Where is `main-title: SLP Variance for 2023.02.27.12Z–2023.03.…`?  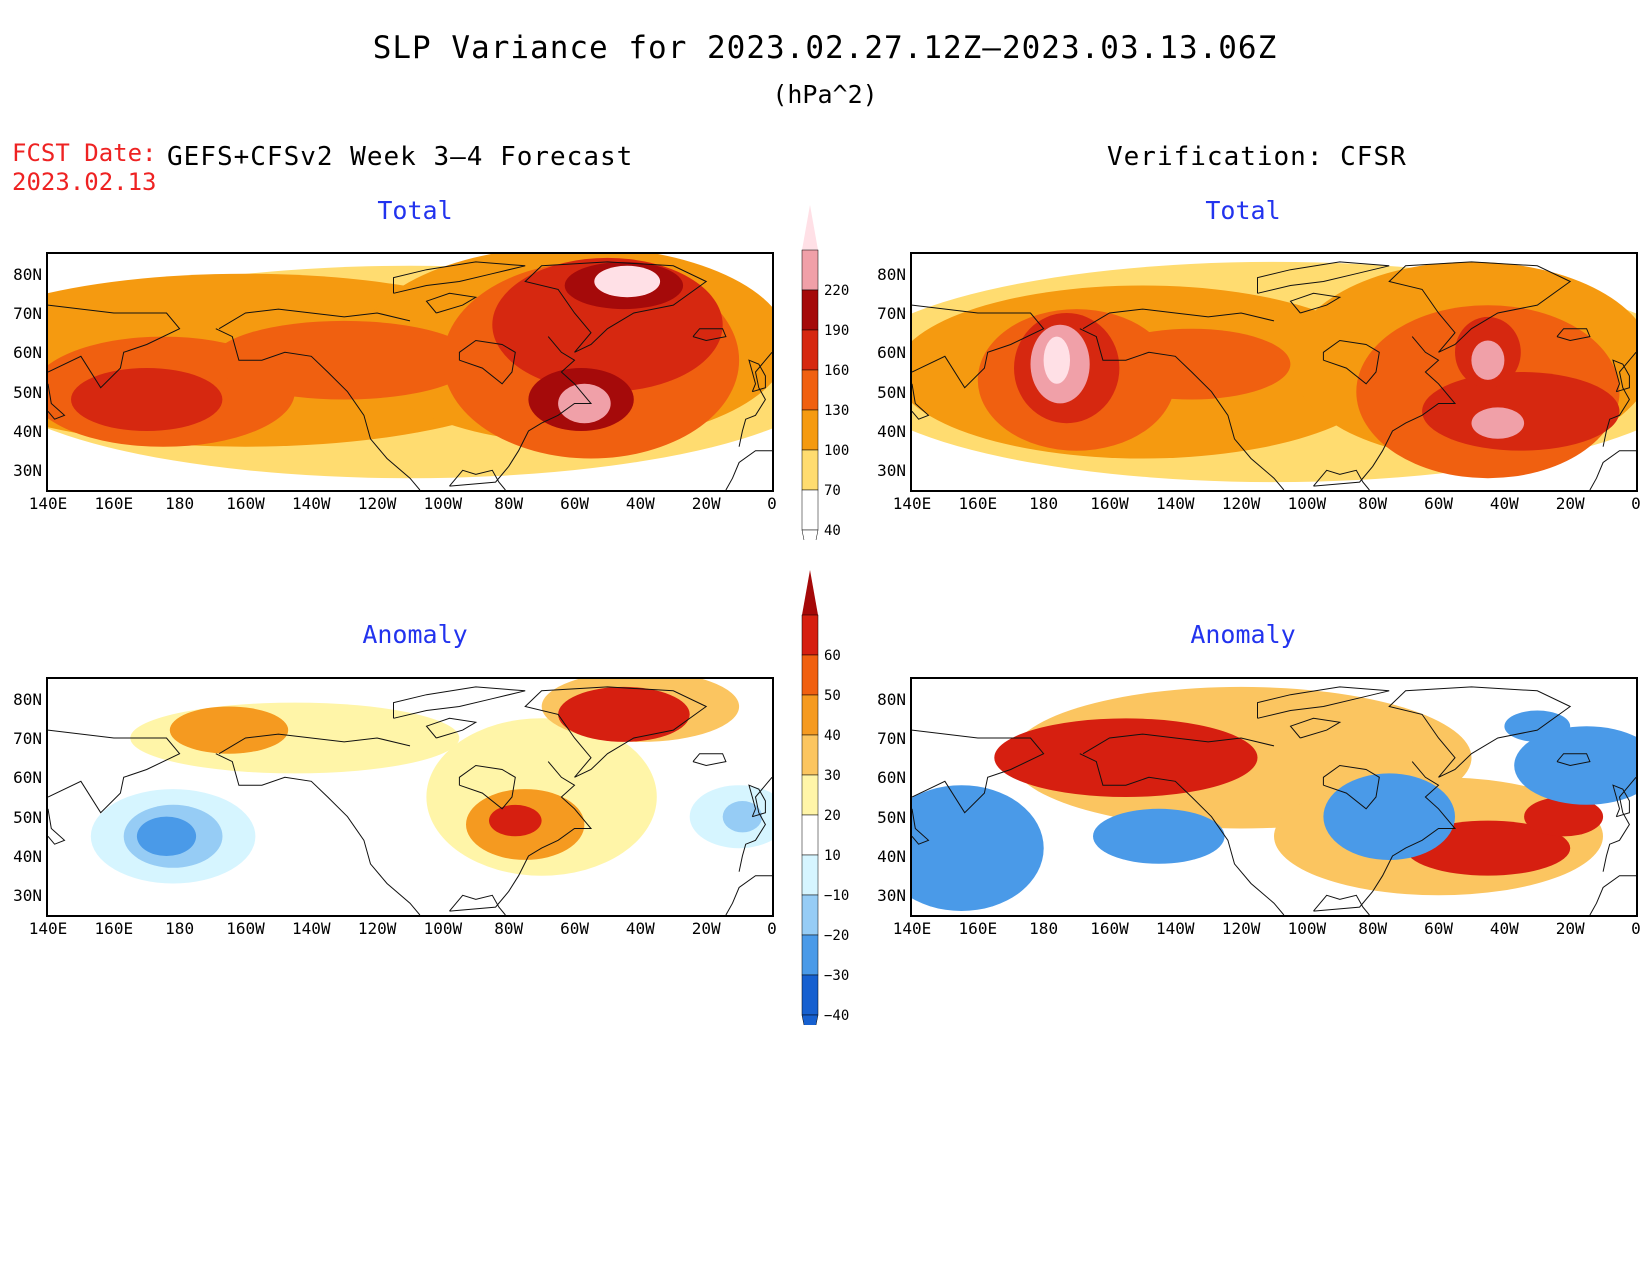 main-title: SLP Variance for 2023.02.27.12Z–2023.03.… is located at coordinates (825, 48).